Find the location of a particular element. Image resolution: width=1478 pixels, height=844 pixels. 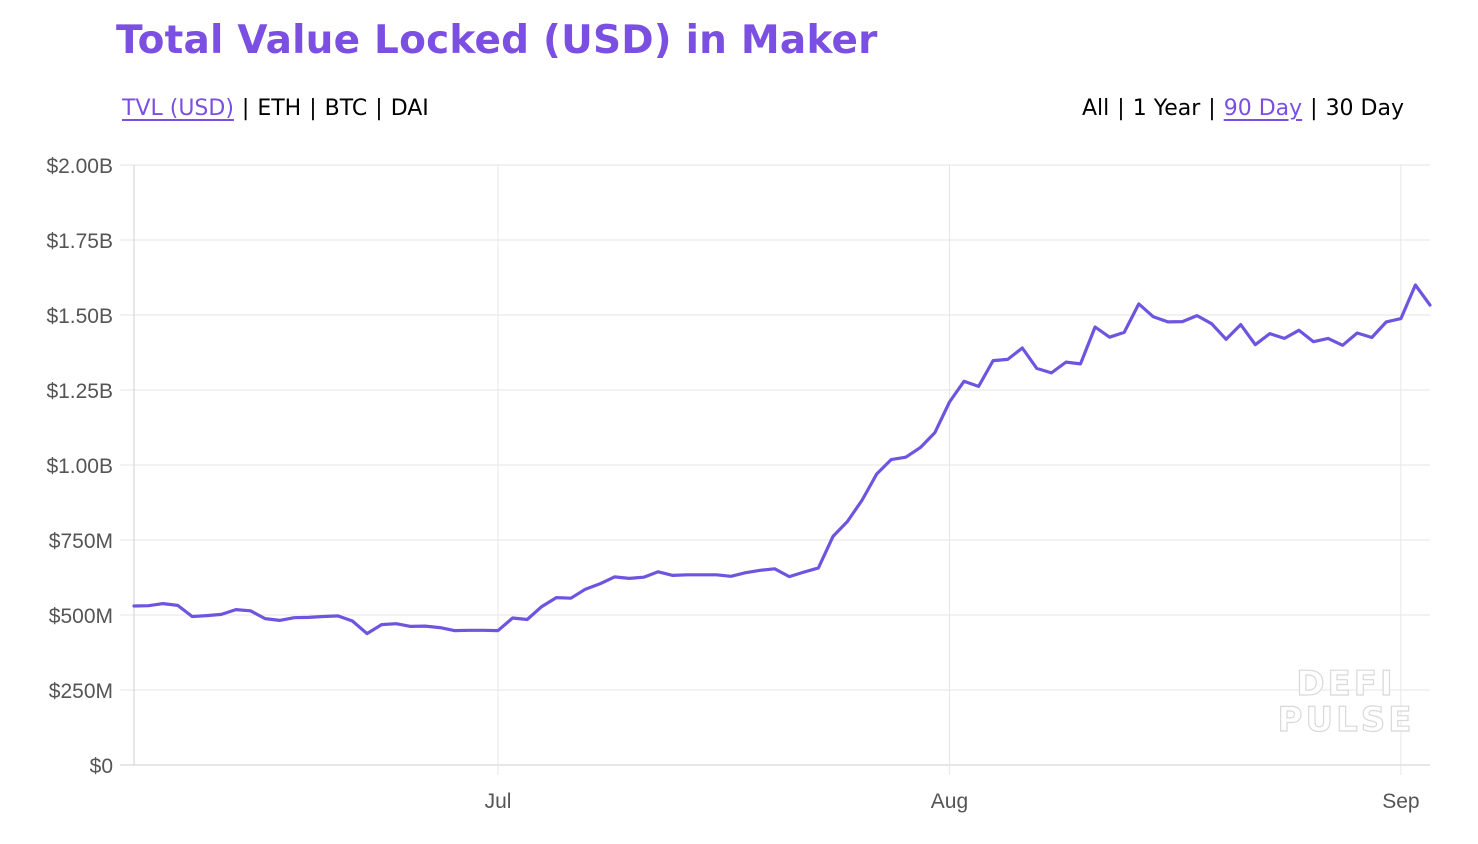

range-1-year: 1 Year is located at coordinates (1166, 108).